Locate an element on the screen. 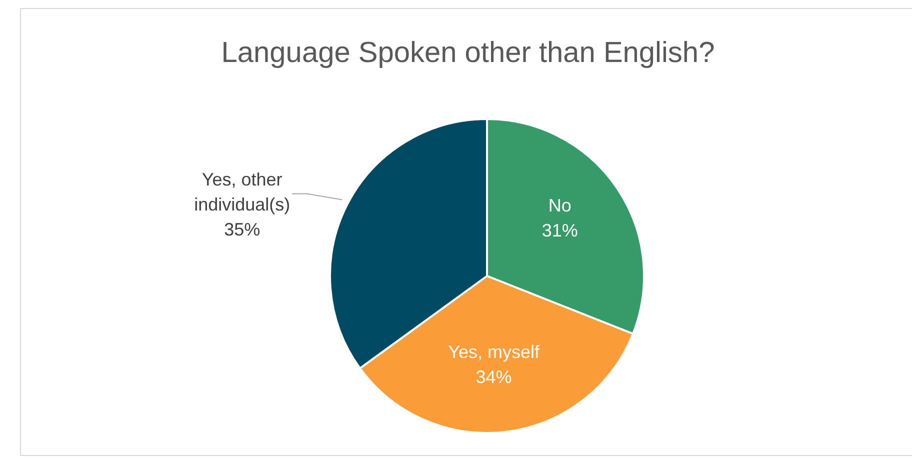  slice-label: Yes, myself is located at coordinates (494, 352).